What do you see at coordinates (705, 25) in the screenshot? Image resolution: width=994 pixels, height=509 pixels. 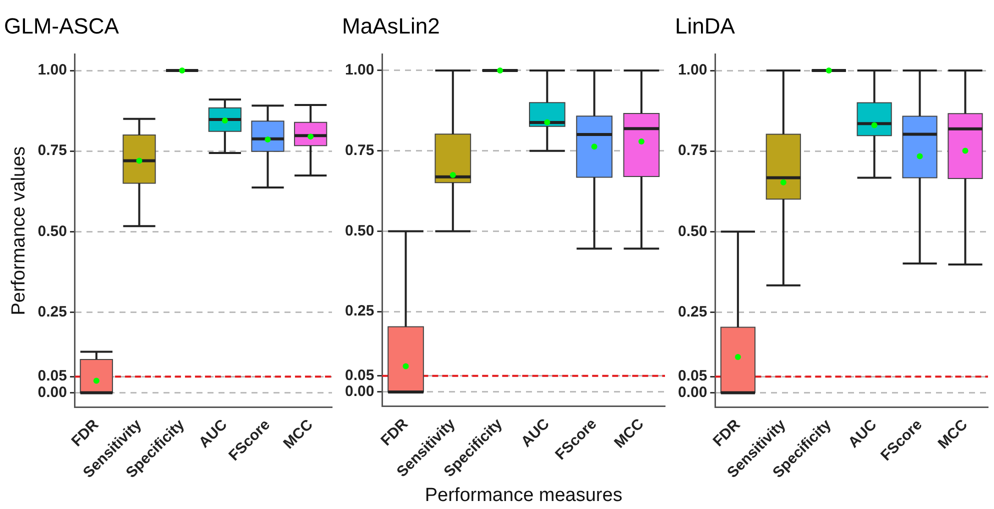 I see `chart-title: LinDA` at bounding box center [705, 25].